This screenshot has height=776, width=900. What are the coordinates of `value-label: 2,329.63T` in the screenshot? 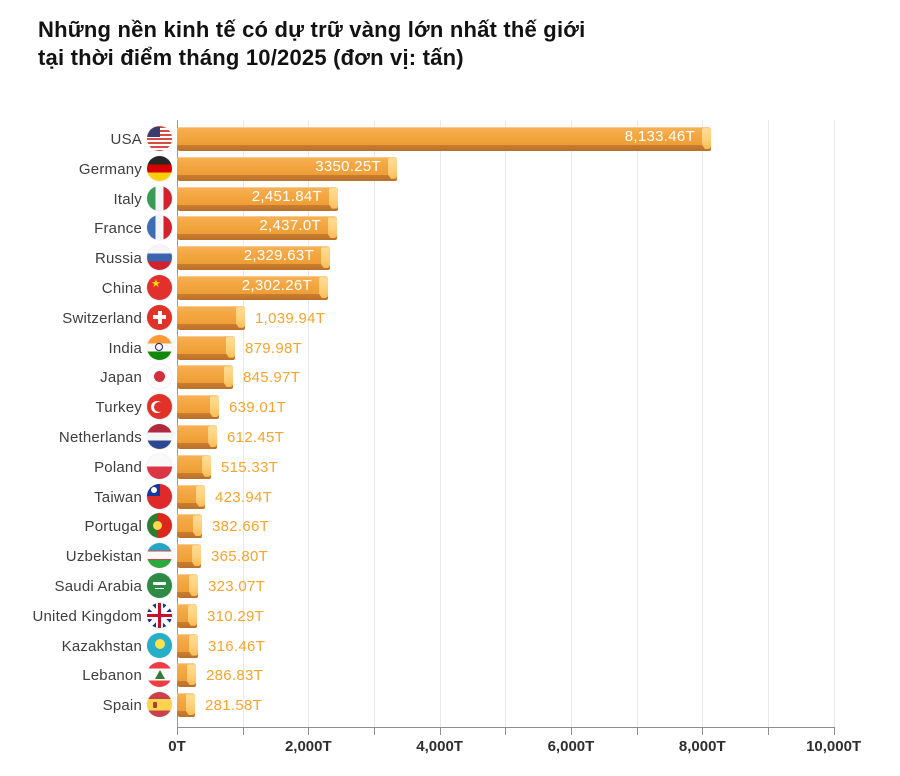 It's located at (278, 256).